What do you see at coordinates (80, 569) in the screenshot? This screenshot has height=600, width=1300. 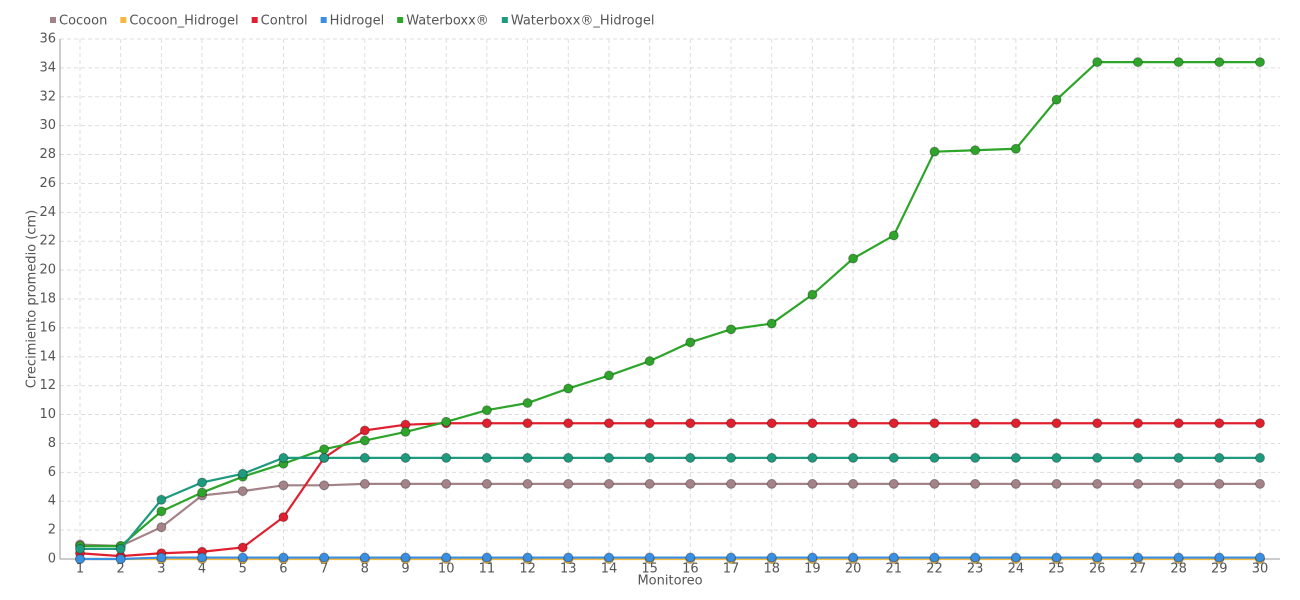 I see `x-tick-label: 1` at bounding box center [80, 569].